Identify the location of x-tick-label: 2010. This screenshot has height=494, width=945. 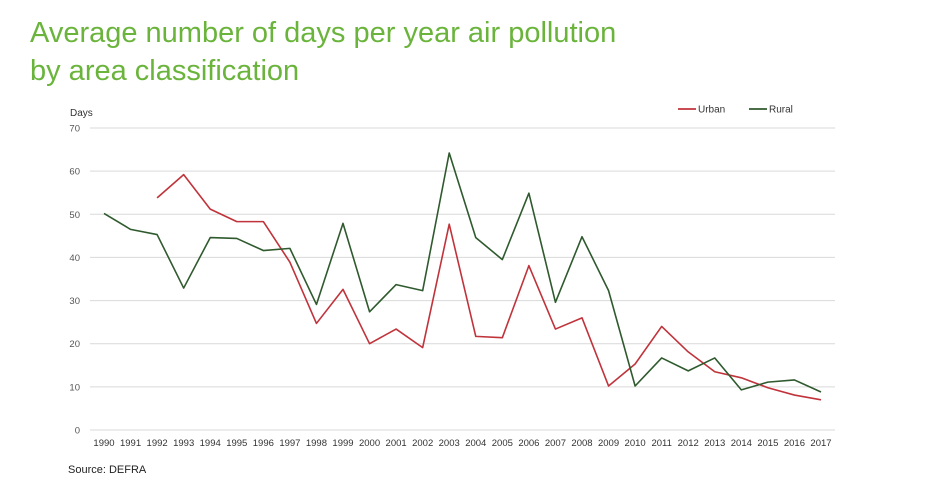
(635, 443).